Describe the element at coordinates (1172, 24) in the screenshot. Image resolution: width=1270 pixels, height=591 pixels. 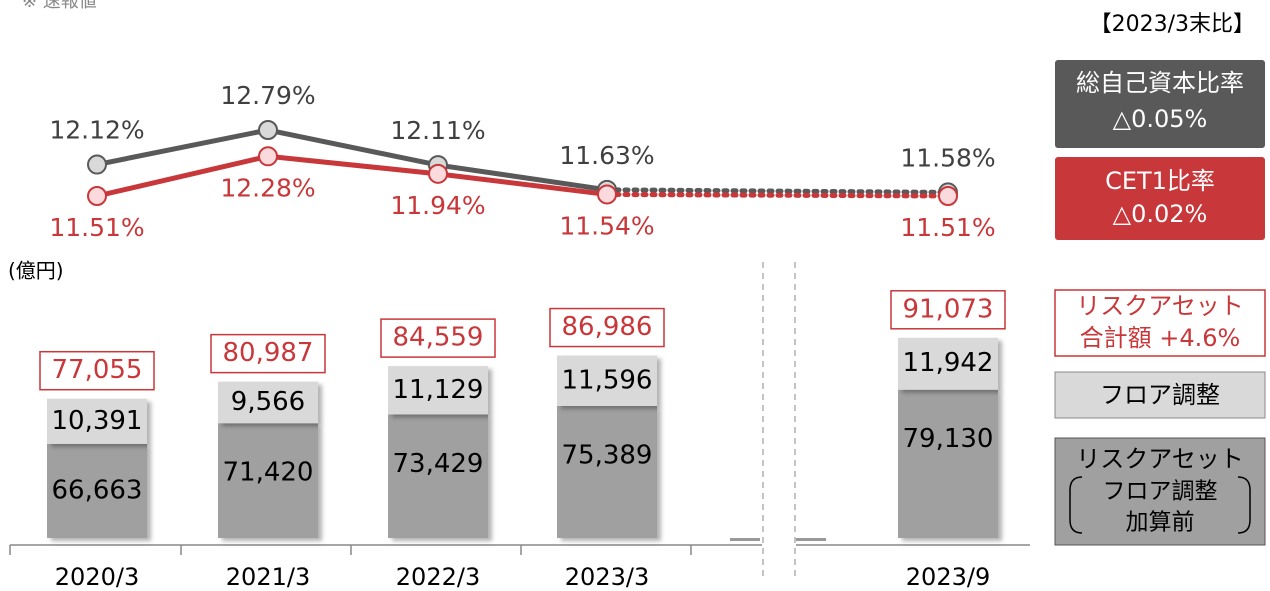
I see `comparison-title: 【2023/3末比】` at that location.